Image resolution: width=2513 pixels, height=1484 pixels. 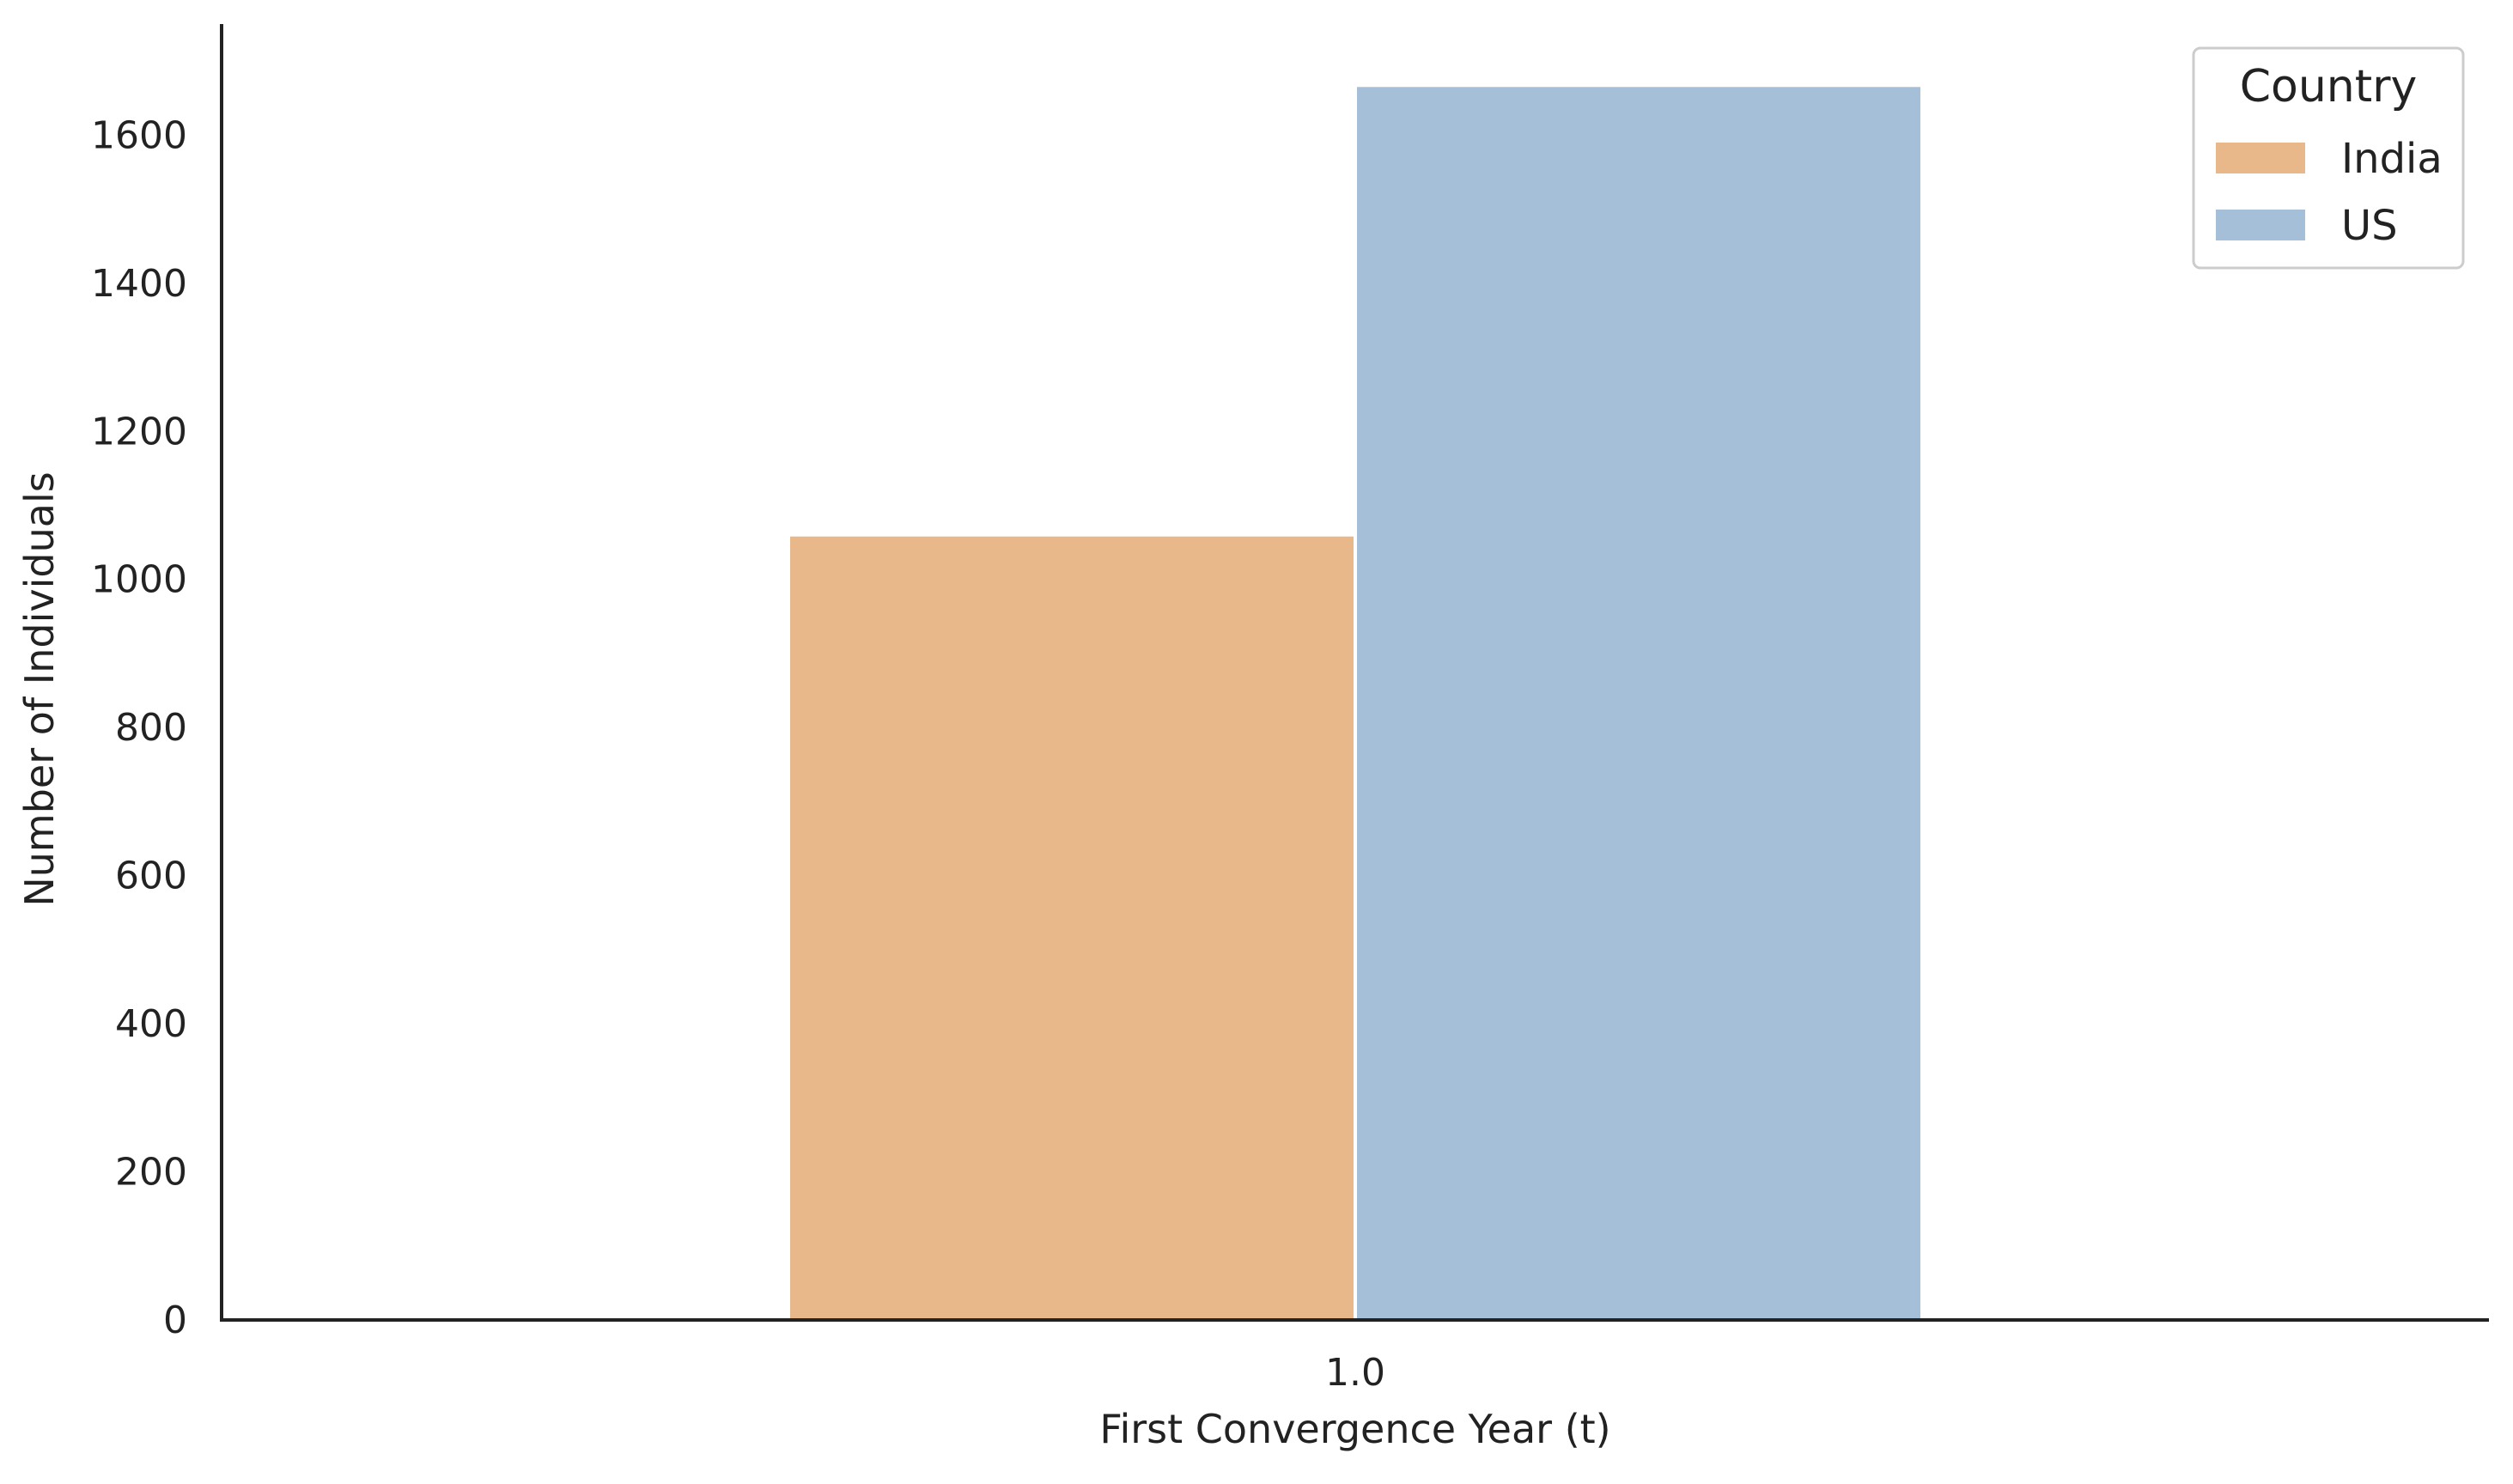 What do you see at coordinates (2392, 159) in the screenshot?
I see `legend-label-india: India` at bounding box center [2392, 159].